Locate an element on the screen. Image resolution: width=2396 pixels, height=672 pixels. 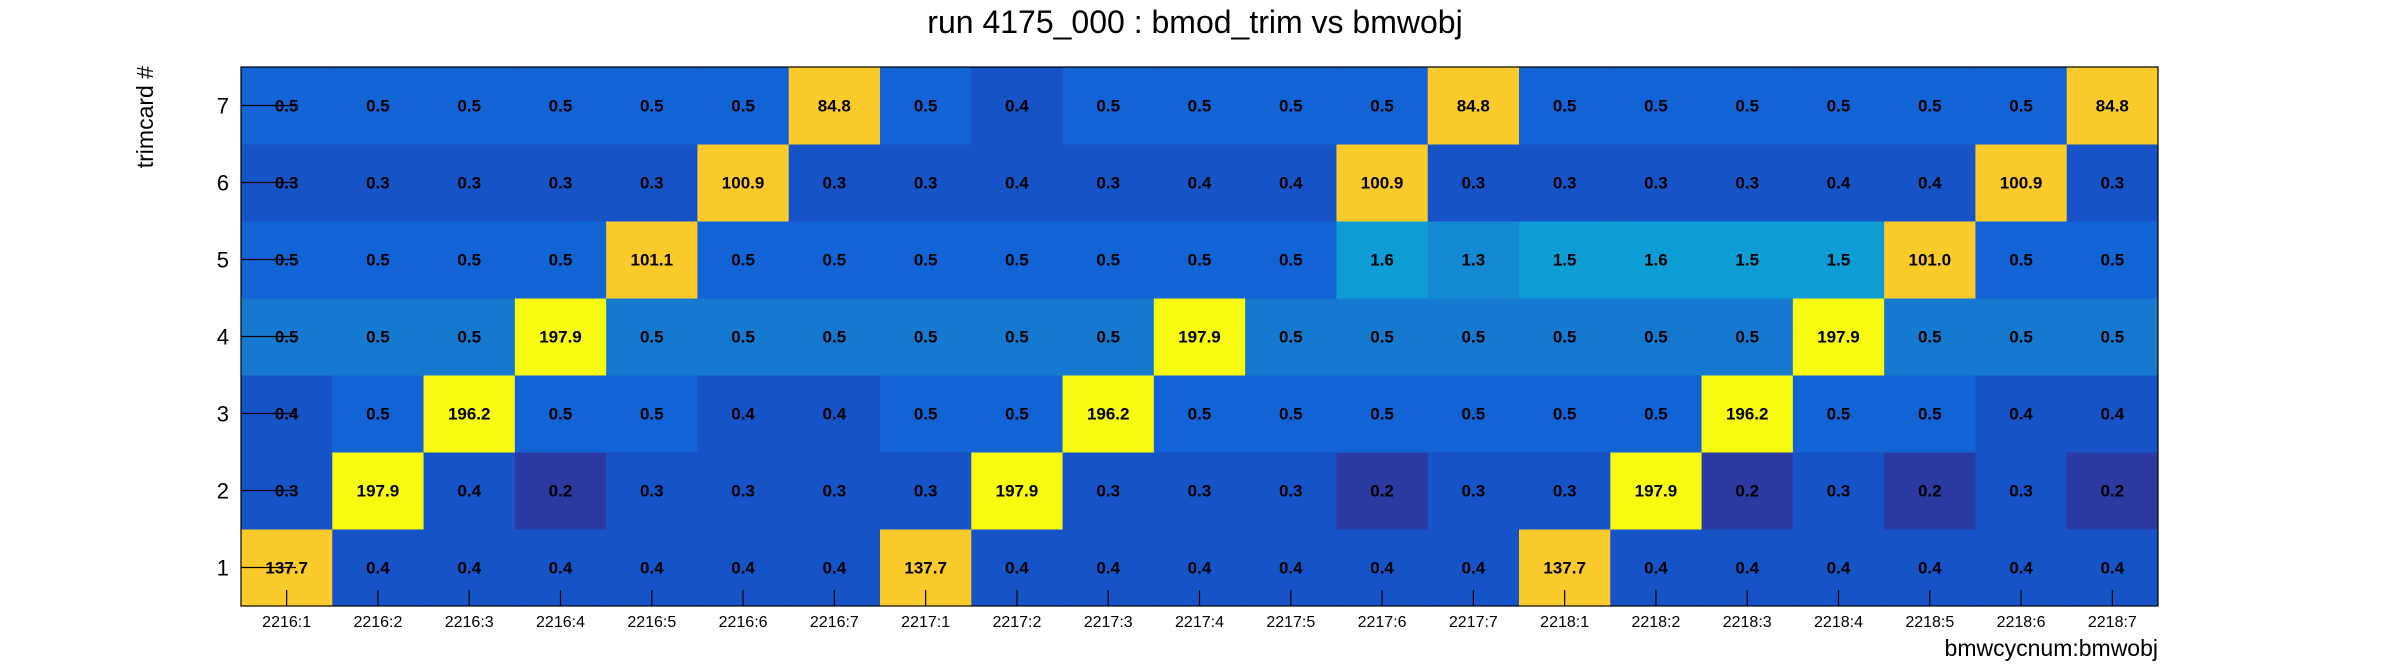
x-tick-label: 2217:6 is located at coordinates (1382, 622).